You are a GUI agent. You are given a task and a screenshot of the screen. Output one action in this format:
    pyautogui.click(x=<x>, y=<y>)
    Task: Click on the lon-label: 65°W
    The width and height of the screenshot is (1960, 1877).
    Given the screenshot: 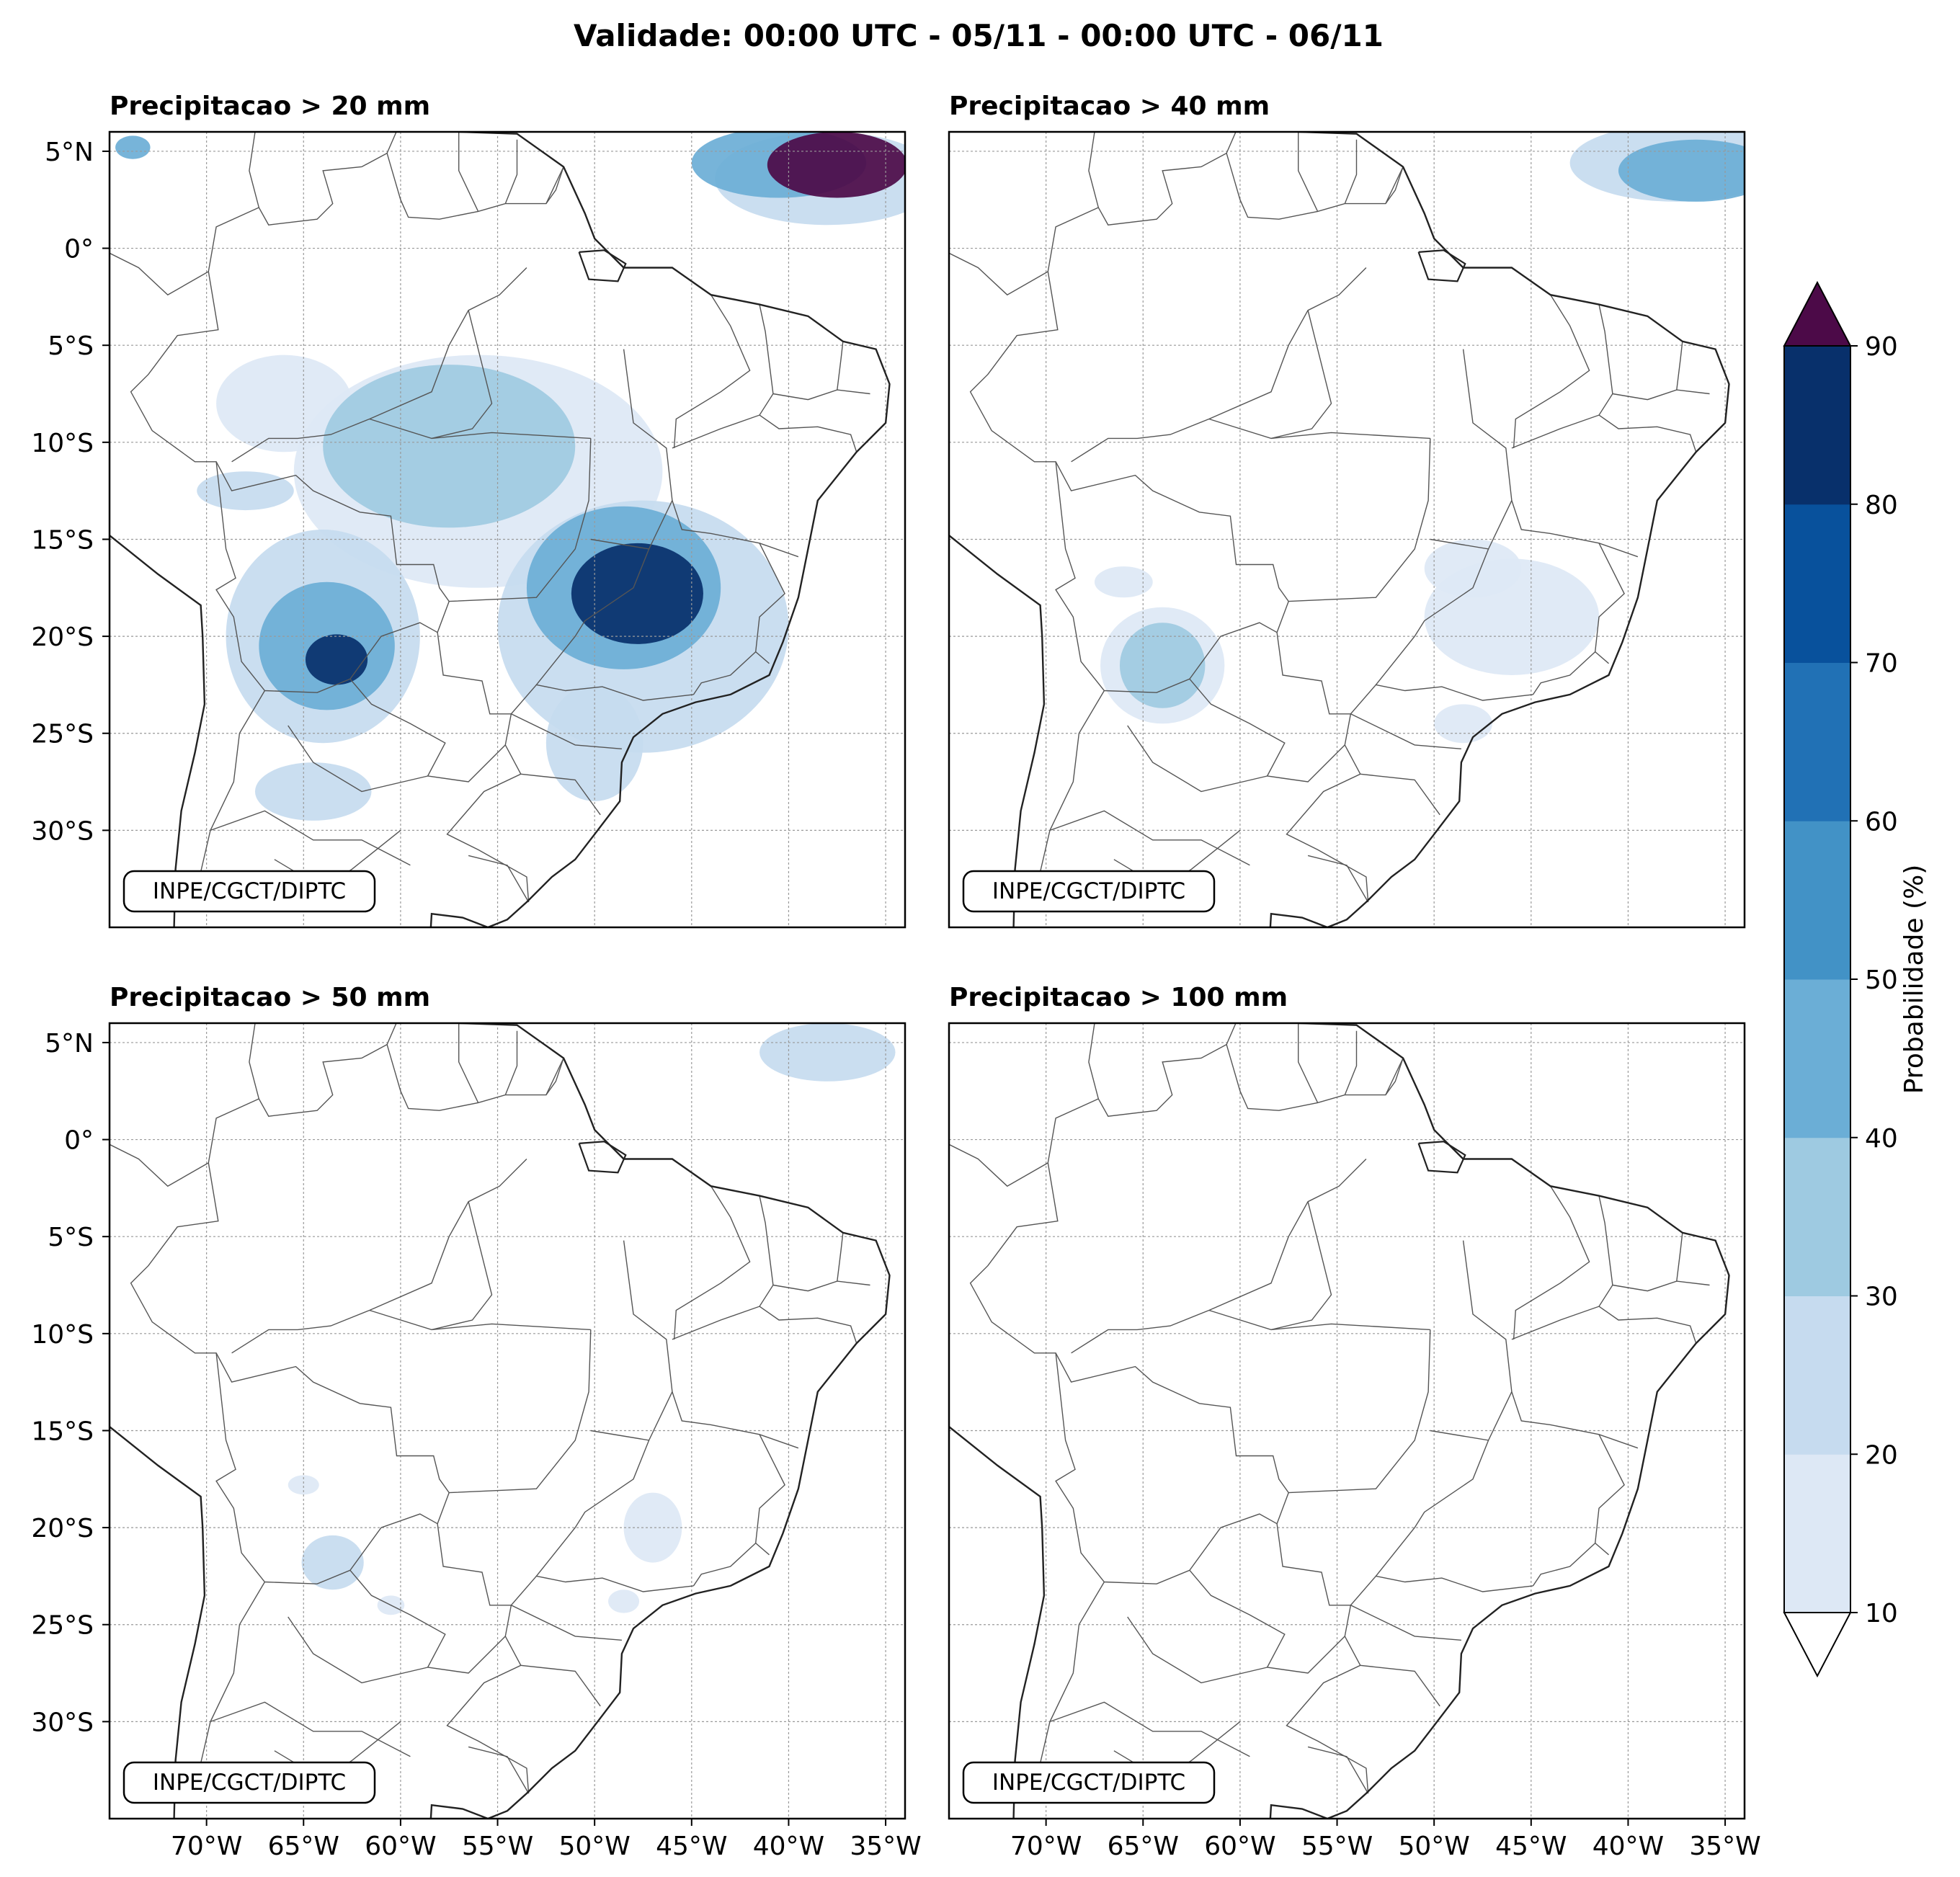 What is the action you would take?
    pyautogui.click(x=1143, y=1847)
    